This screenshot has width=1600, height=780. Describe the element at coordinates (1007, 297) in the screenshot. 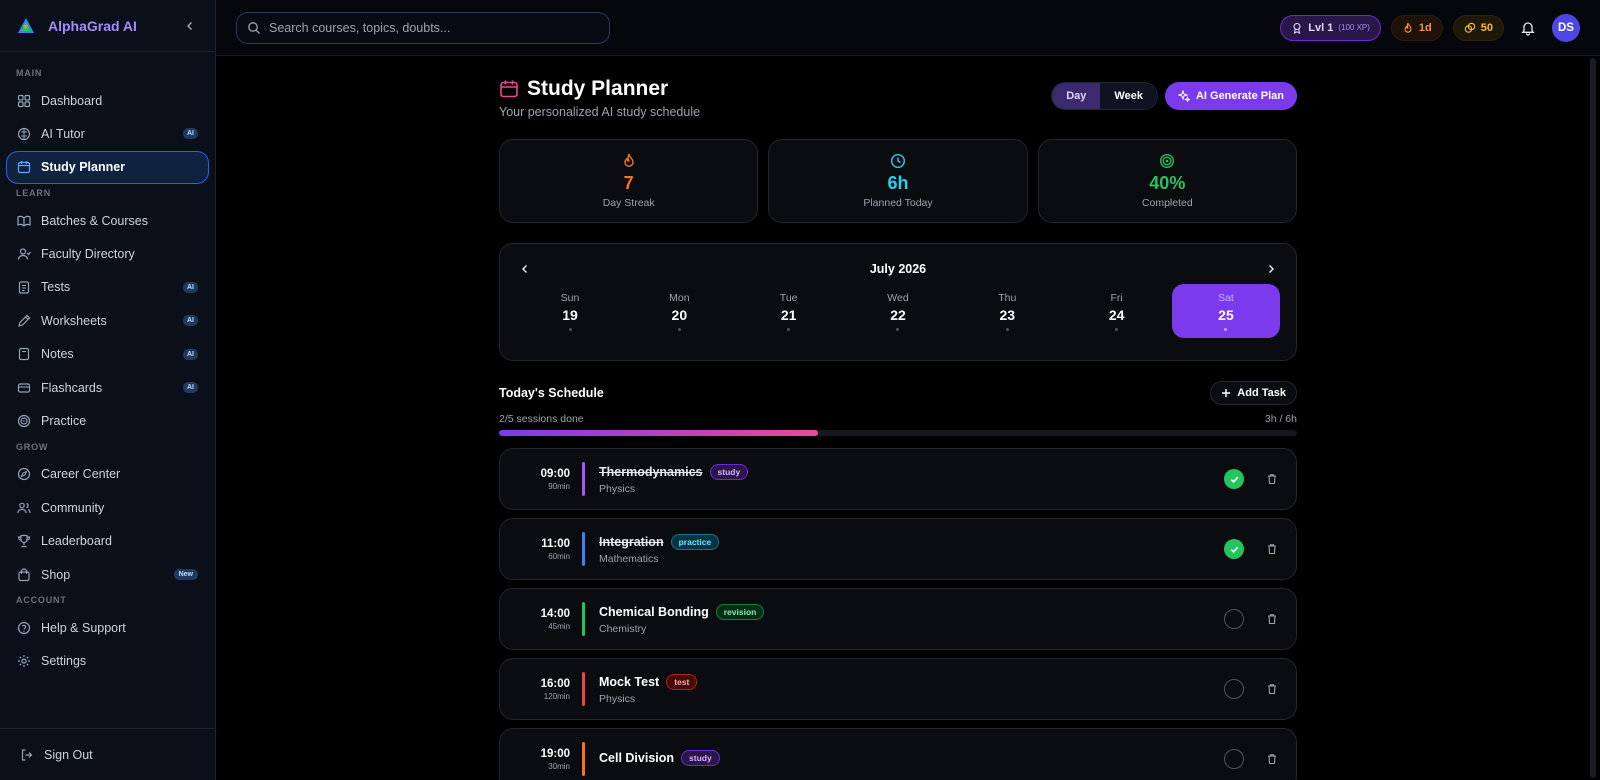

I see `day-name: Thu` at that location.